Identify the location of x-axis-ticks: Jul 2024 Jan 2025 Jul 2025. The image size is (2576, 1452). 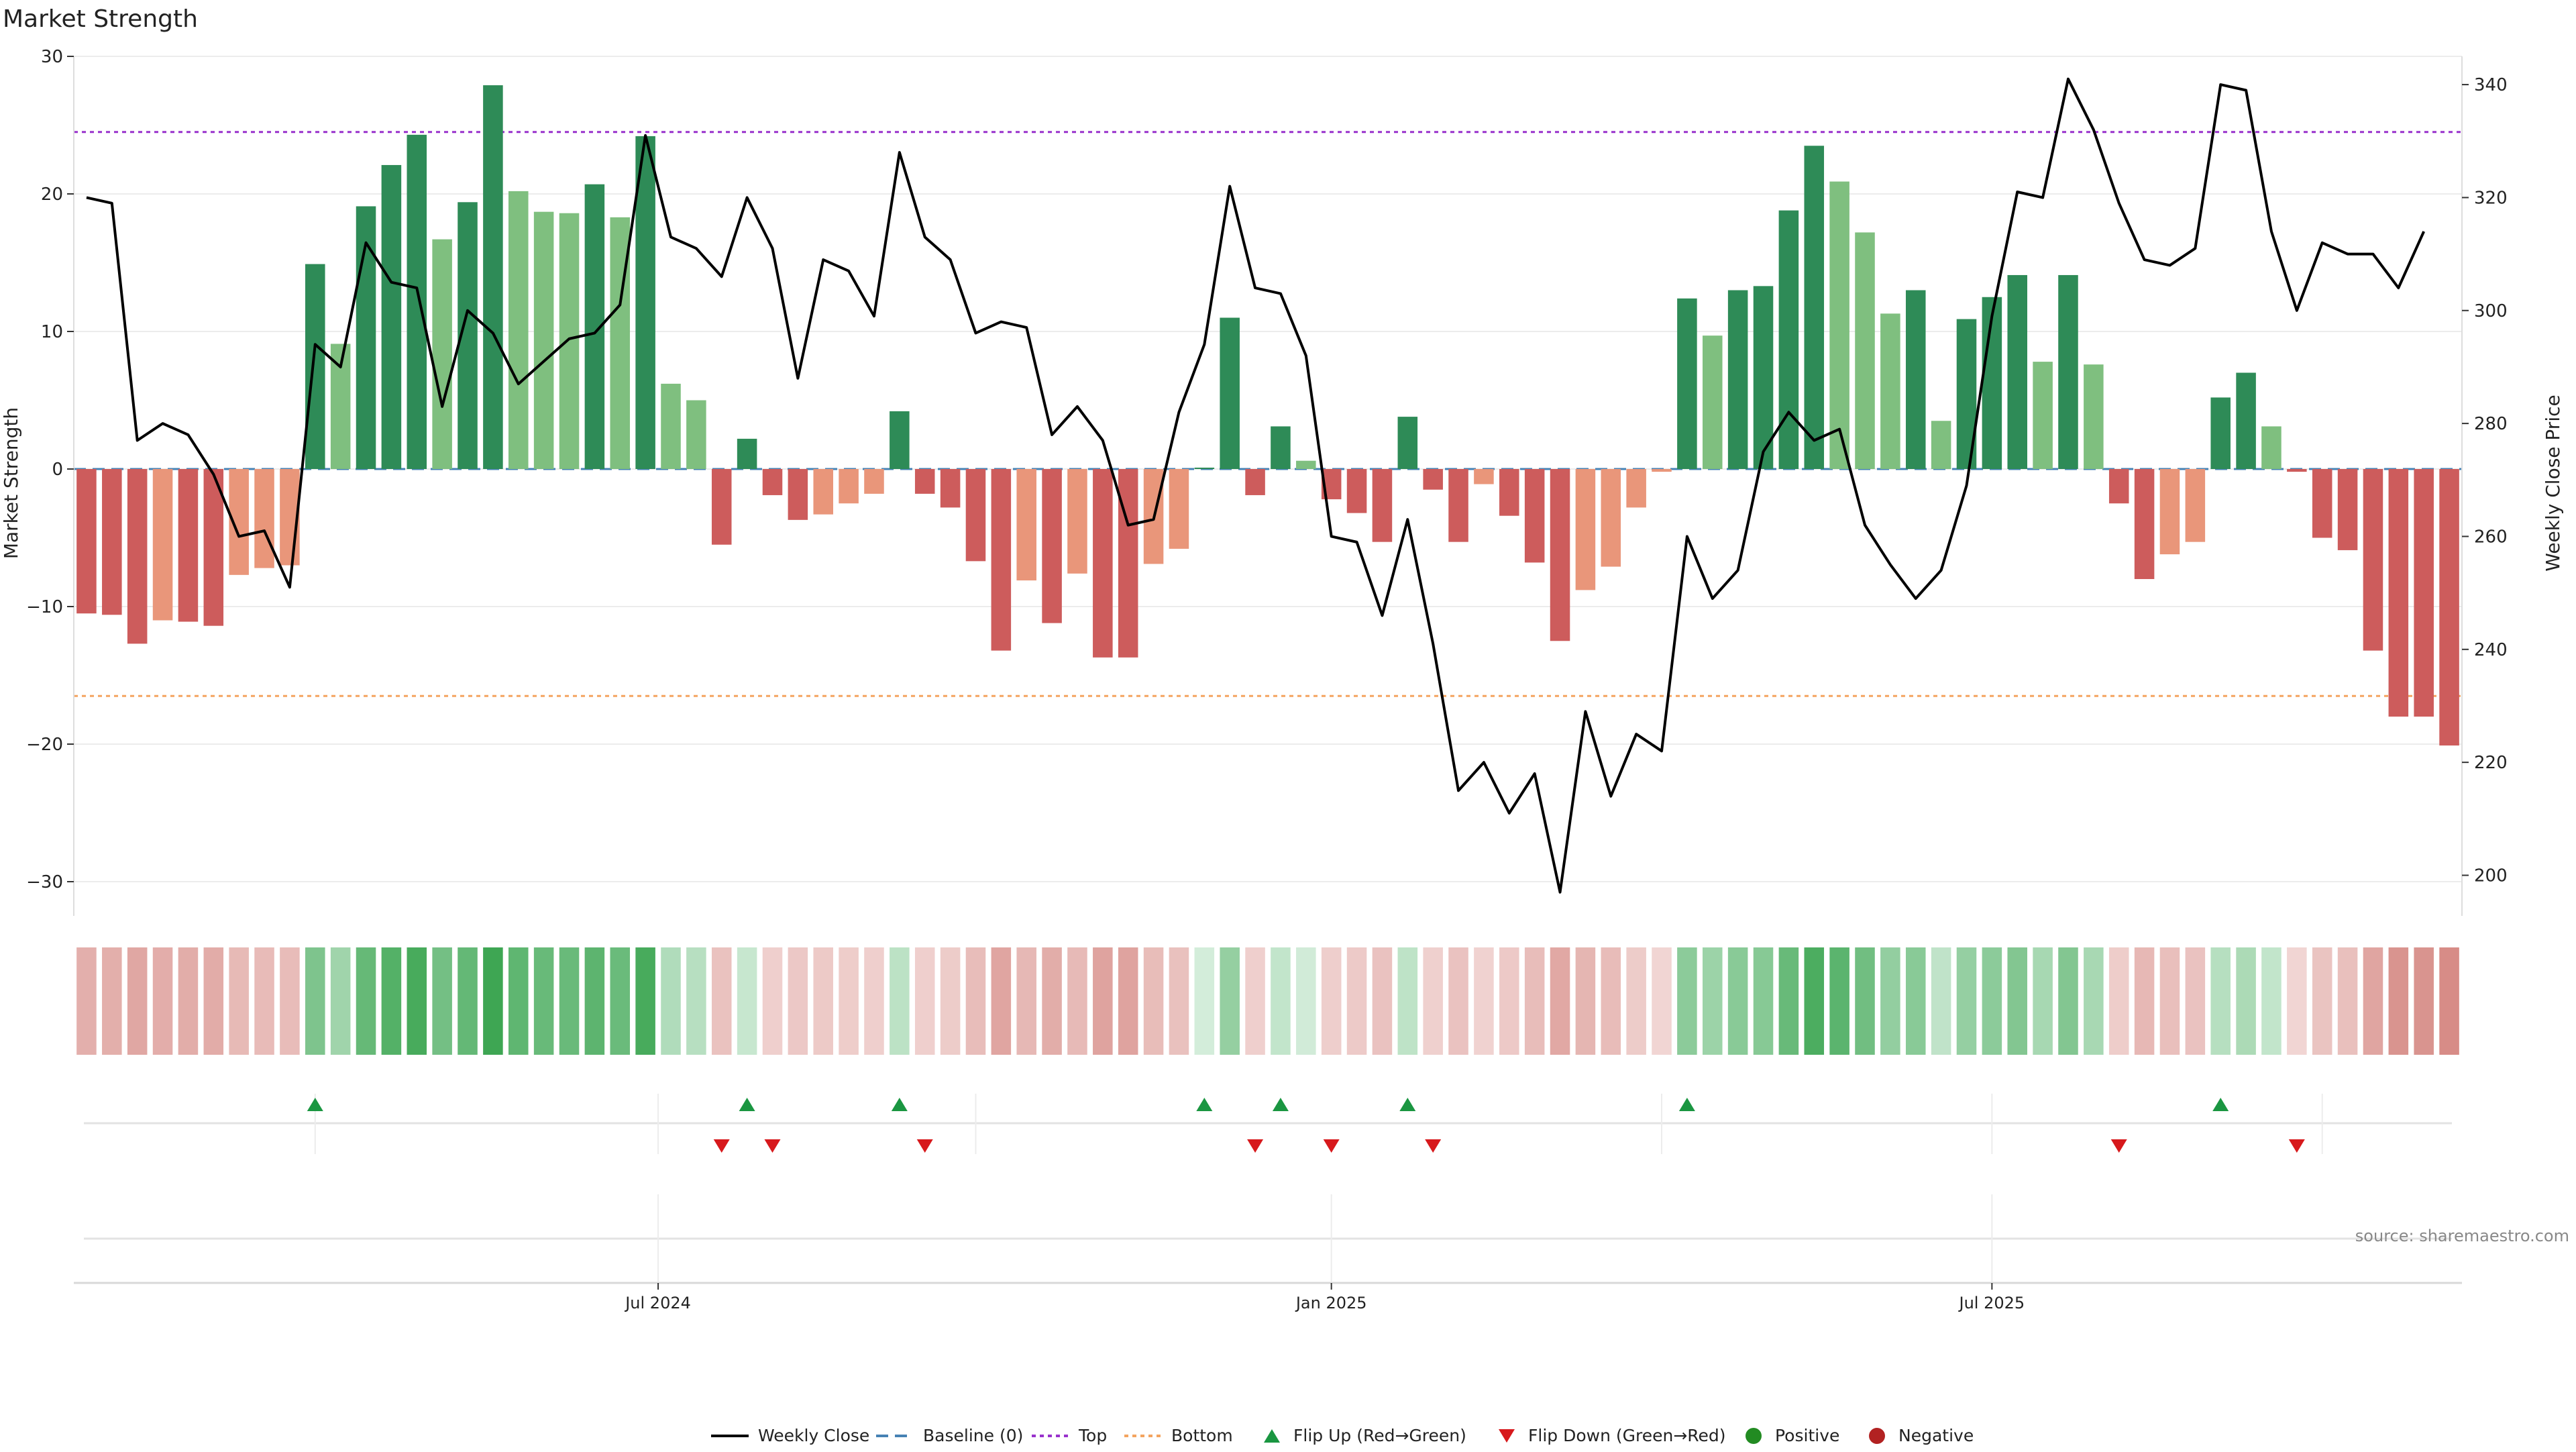
(1324, 1253).